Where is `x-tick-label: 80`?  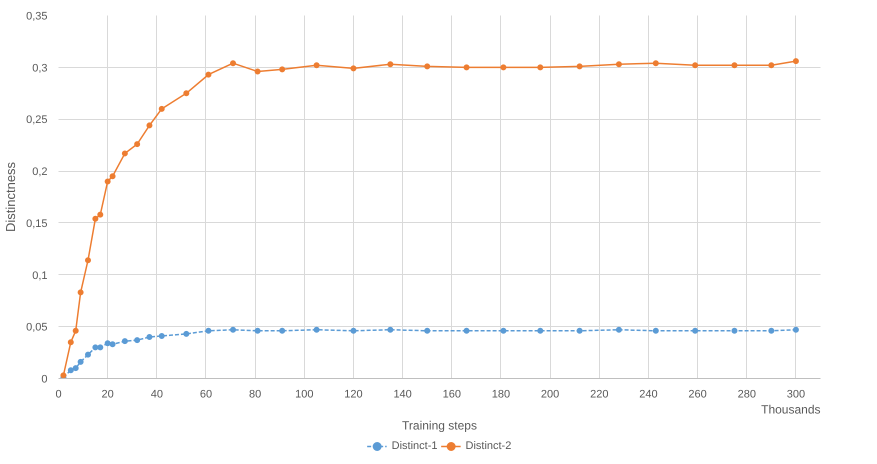
x-tick-label: 80 is located at coordinates (255, 394).